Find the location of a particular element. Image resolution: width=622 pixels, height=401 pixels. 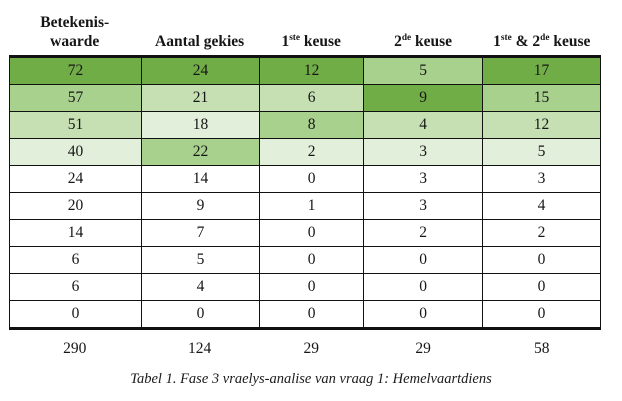

table-cell: 21 is located at coordinates (199, 98).